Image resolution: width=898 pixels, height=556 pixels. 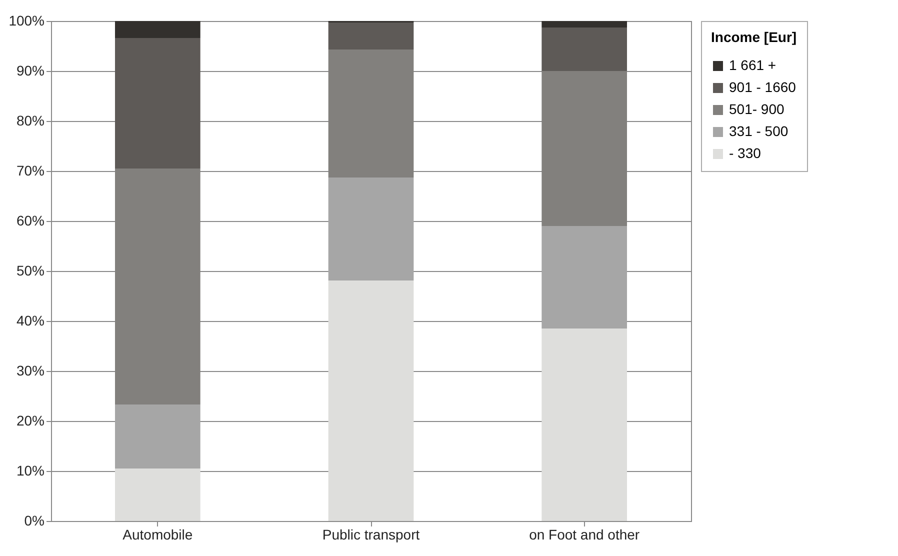 What do you see at coordinates (30, 320) in the screenshot?
I see `y-tick-label: 40%` at bounding box center [30, 320].